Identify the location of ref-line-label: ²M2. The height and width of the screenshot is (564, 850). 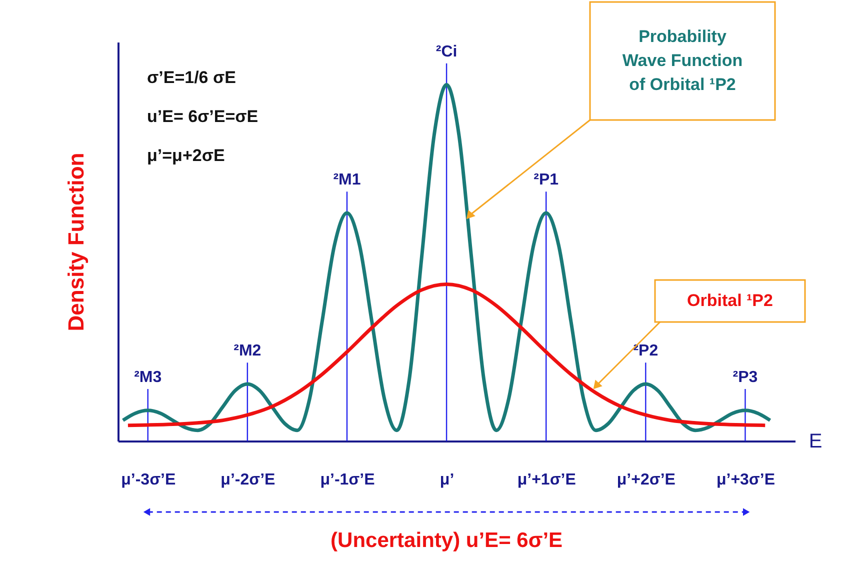
(248, 351).